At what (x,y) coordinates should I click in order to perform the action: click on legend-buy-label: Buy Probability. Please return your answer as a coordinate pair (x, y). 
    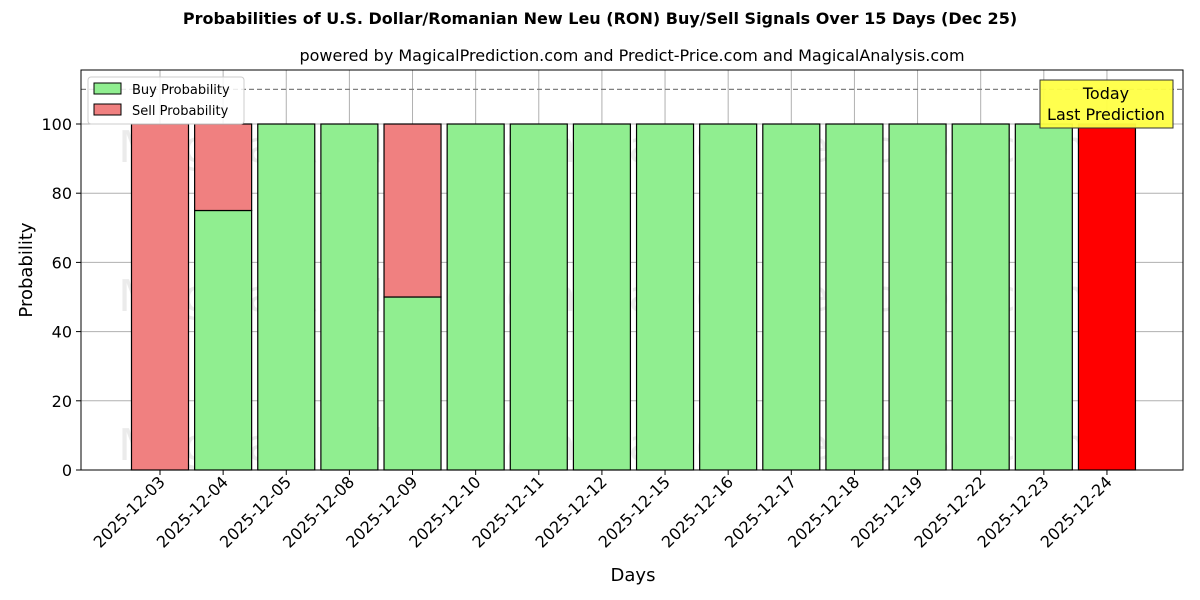
    Looking at the image, I should click on (181, 90).